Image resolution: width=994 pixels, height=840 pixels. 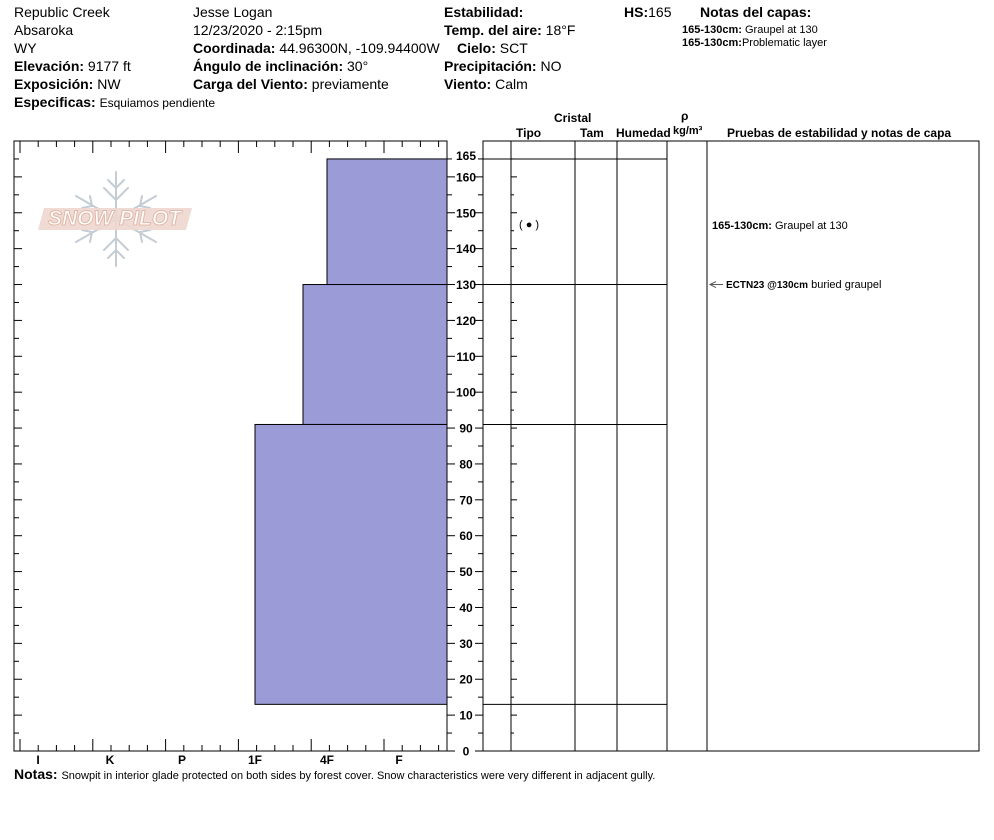 I want to click on wind-loading-value: previamente, so click(x=350, y=84).